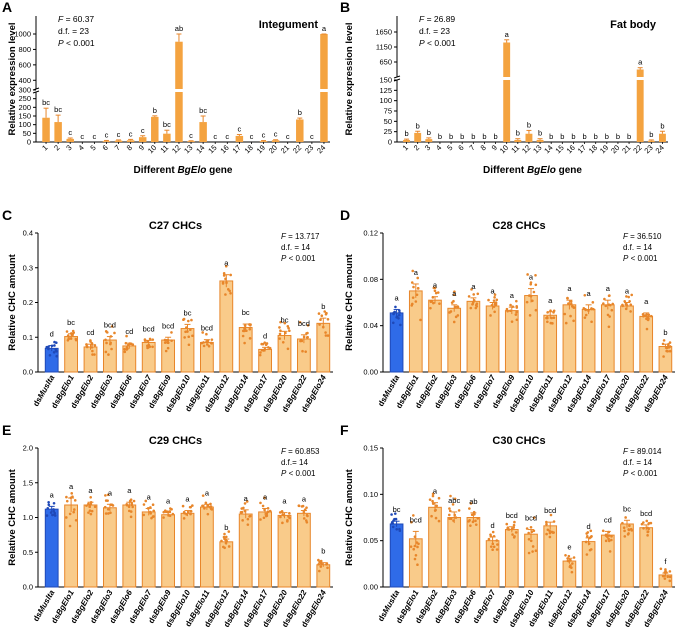 This screenshot has height=640, width=688. What do you see at coordinates (149, 328) in the screenshot?
I see `significance-letter: bcd` at bounding box center [149, 328].